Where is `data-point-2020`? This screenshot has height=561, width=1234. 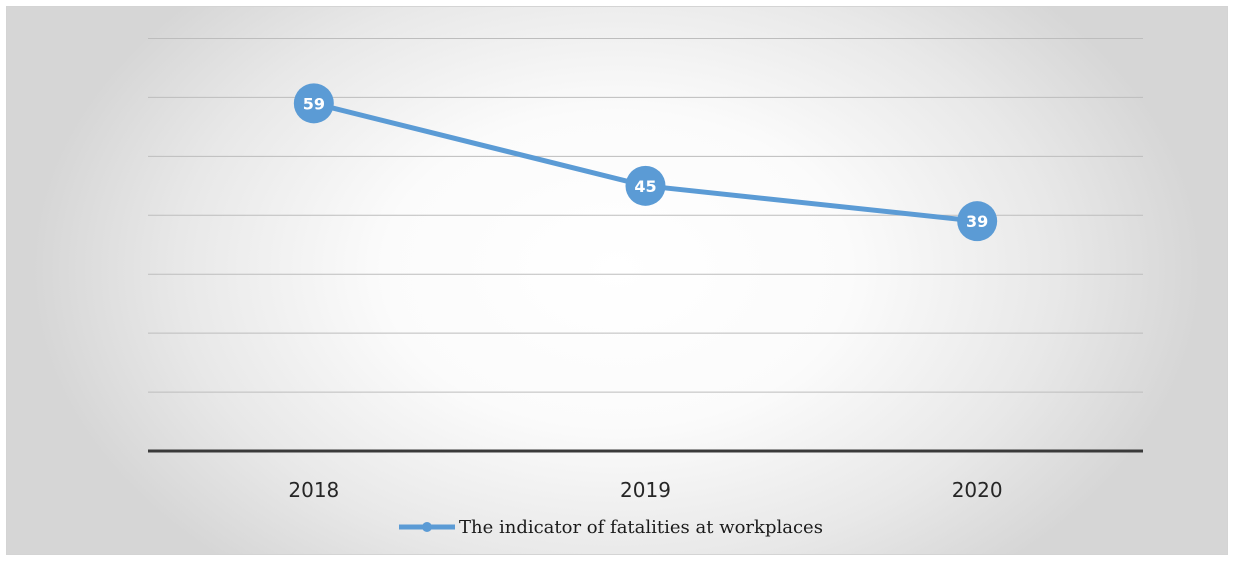 data-point-2020 is located at coordinates (977, 221).